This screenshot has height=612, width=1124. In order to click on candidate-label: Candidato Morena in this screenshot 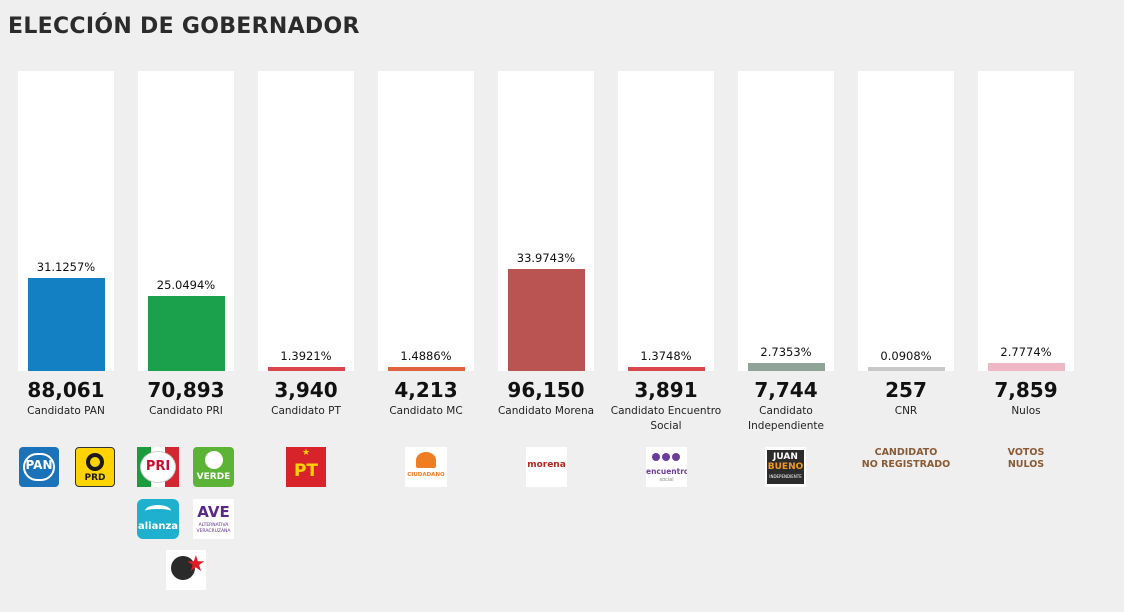, I will do `click(546, 411)`.